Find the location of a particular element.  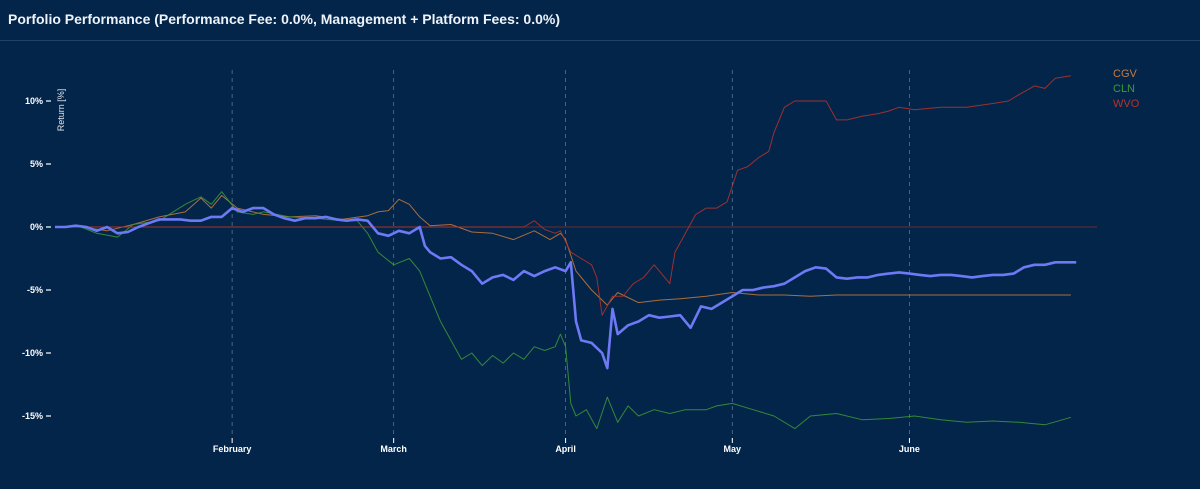

x-tick-label: February is located at coordinates (232, 449).